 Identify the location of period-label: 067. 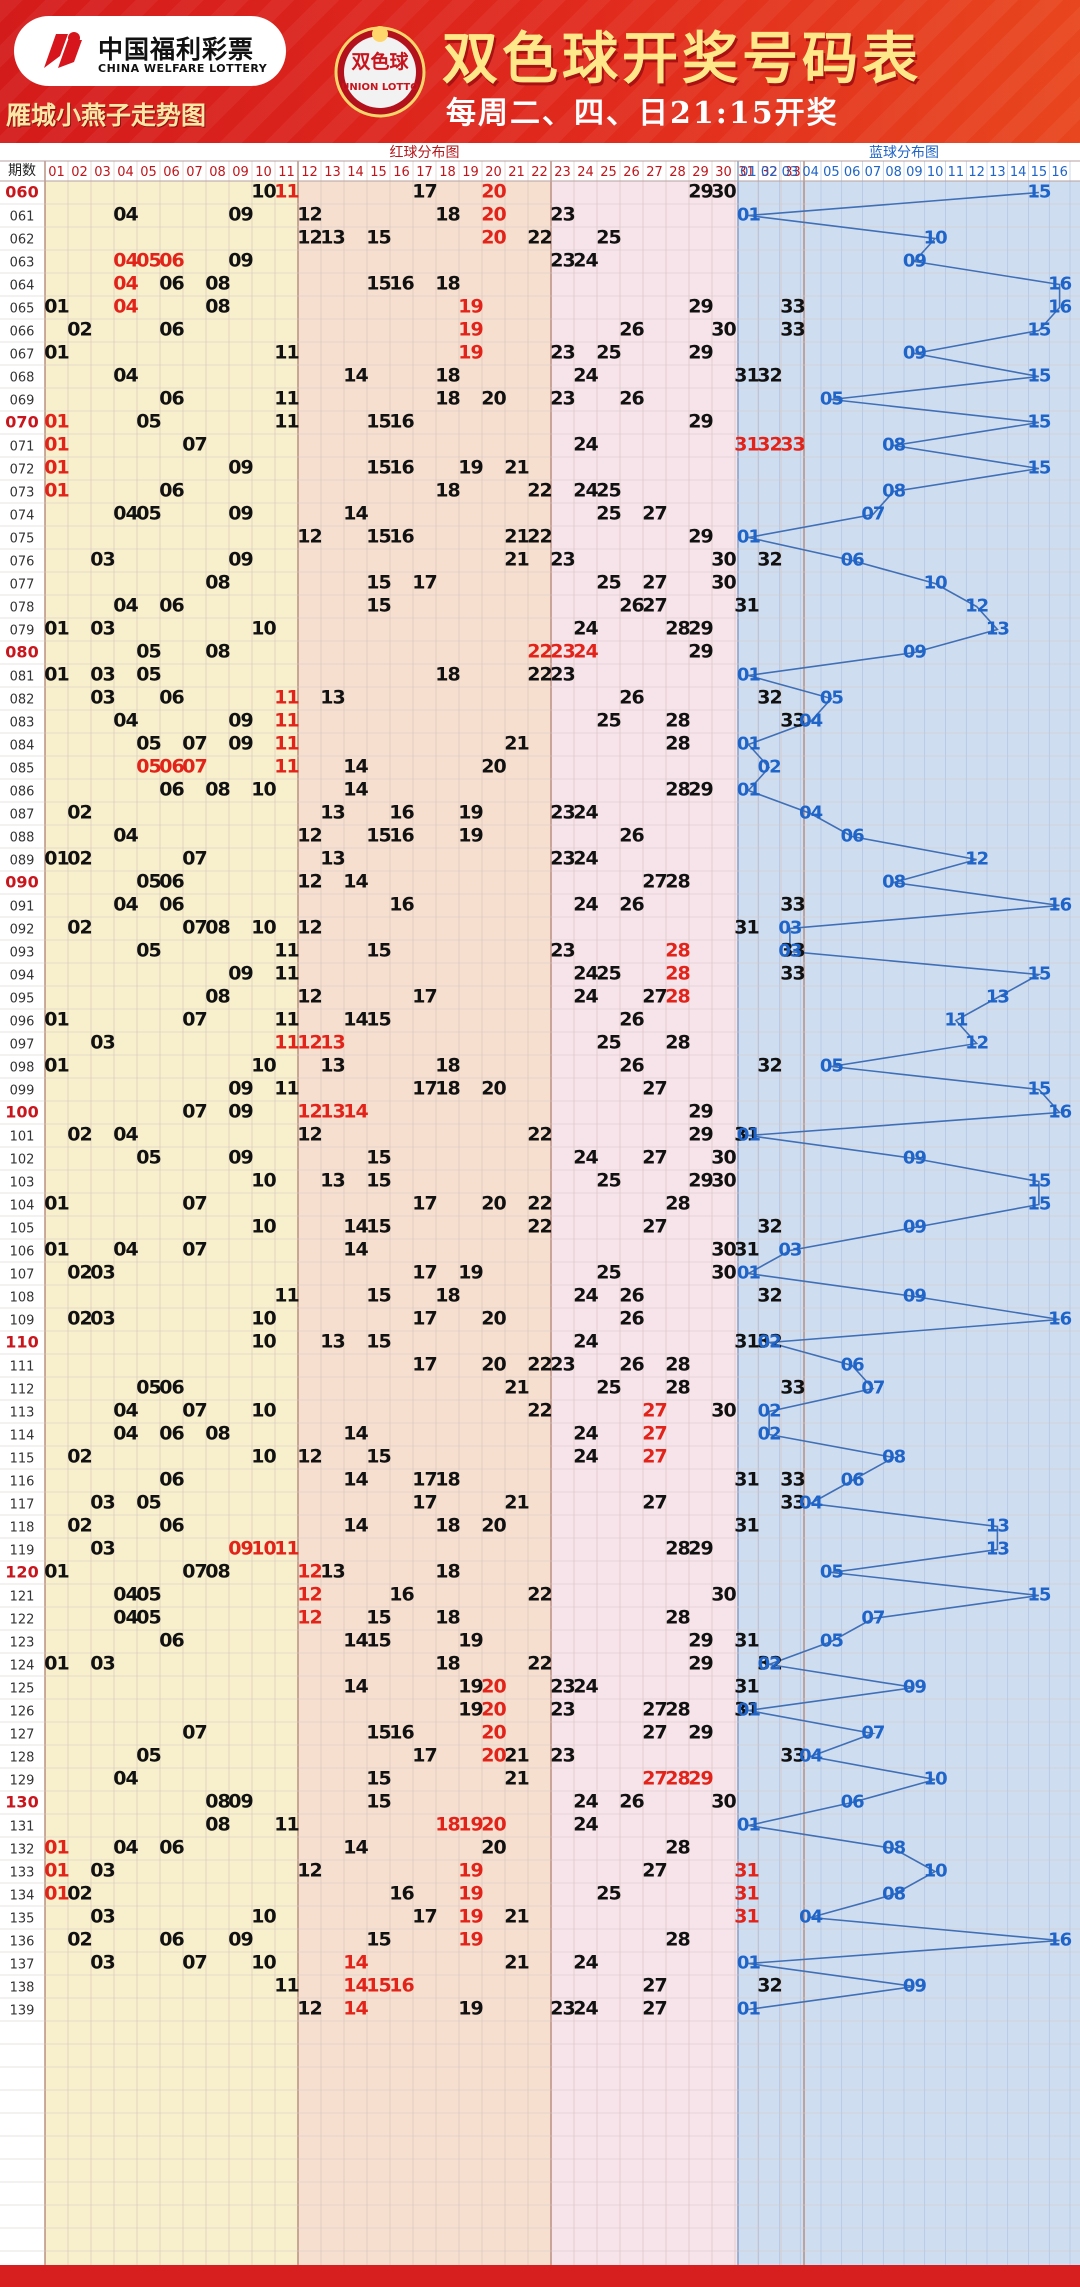
(22, 355).